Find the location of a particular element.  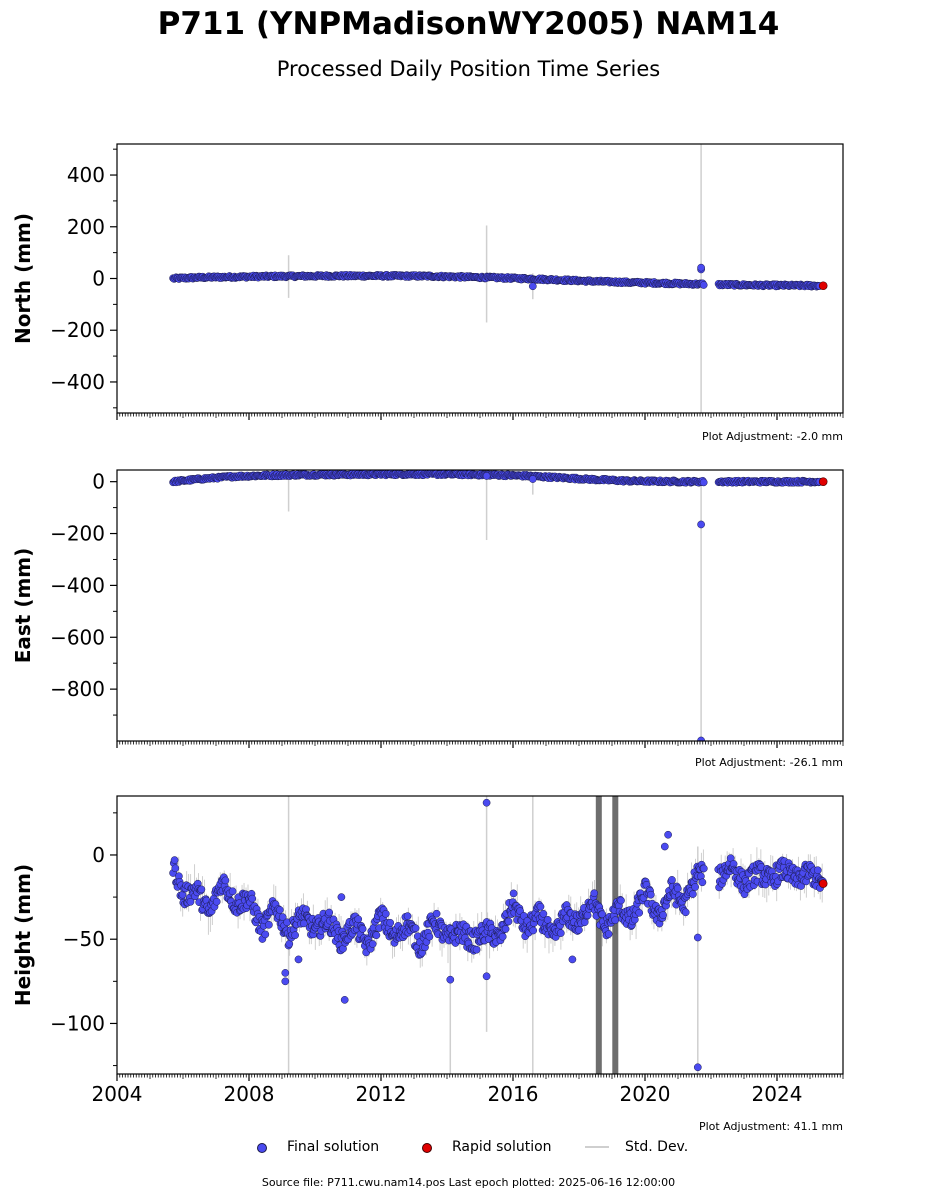

y-axis-label: North (mm) is located at coordinates (23, 278).